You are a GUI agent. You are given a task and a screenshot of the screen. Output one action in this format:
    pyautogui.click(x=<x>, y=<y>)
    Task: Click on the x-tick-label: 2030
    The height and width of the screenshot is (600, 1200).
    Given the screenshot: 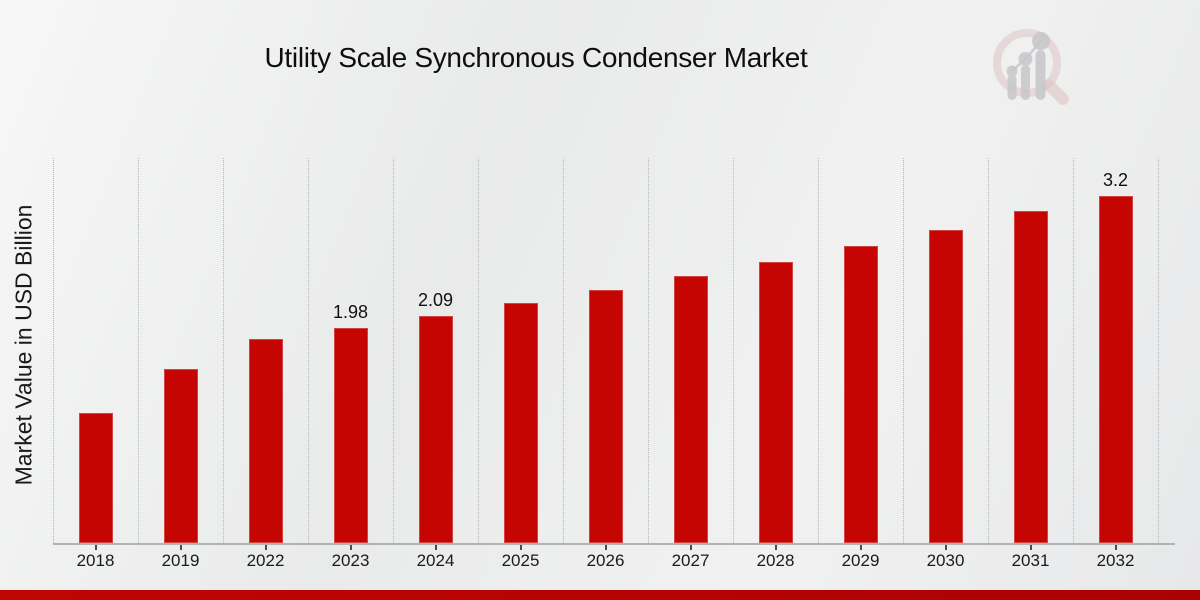 What is the action you would take?
    pyautogui.click(x=945, y=560)
    